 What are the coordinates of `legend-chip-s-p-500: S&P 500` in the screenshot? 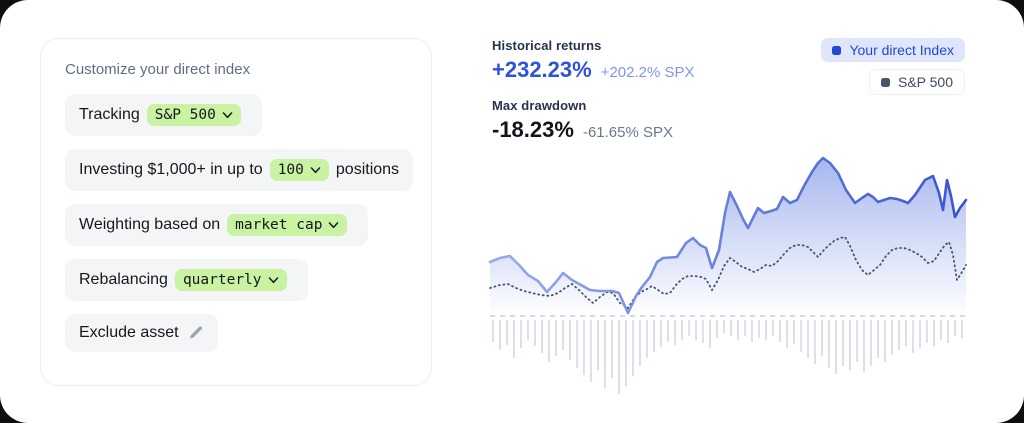 It's located at (916, 82).